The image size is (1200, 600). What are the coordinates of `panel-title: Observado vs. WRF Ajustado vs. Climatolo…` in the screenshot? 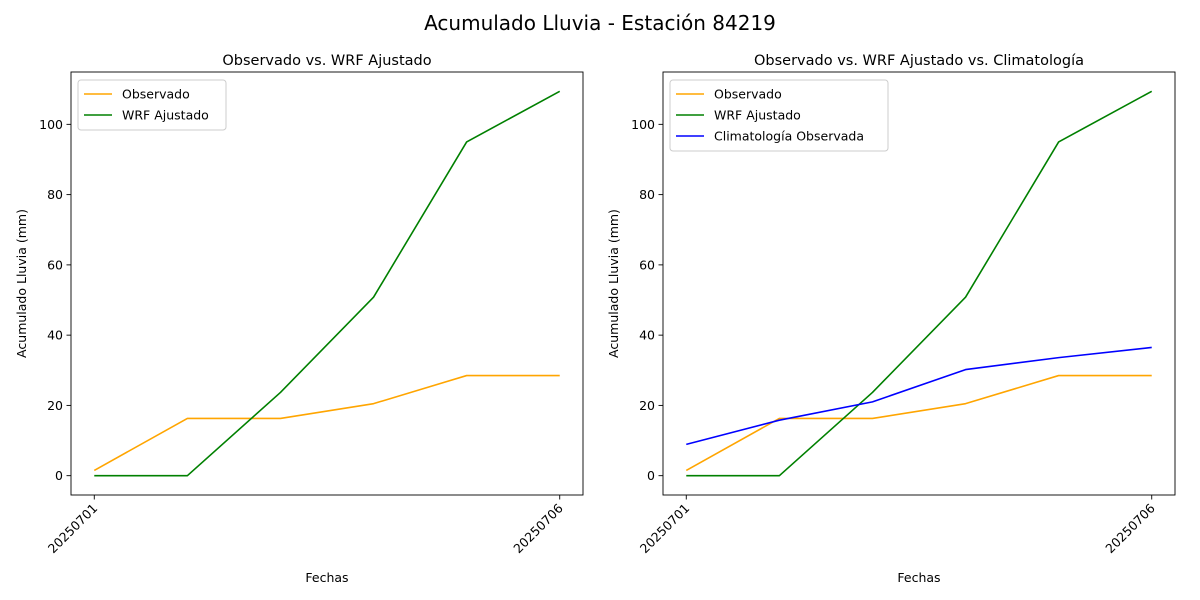 It's located at (919, 61).